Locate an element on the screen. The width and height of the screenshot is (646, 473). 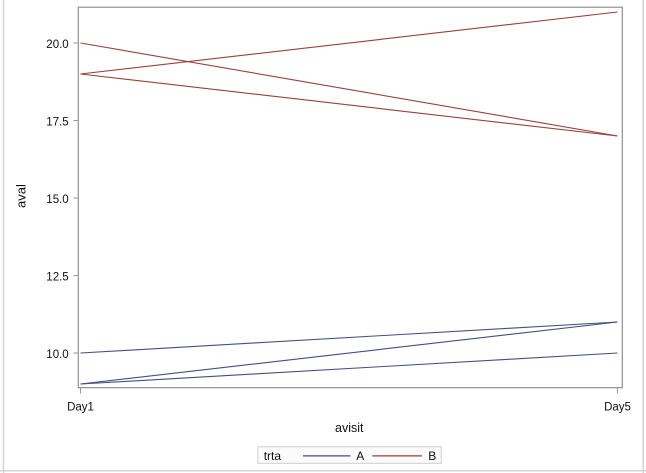
svg-text: 17.5 is located at coordinates (57, 123).